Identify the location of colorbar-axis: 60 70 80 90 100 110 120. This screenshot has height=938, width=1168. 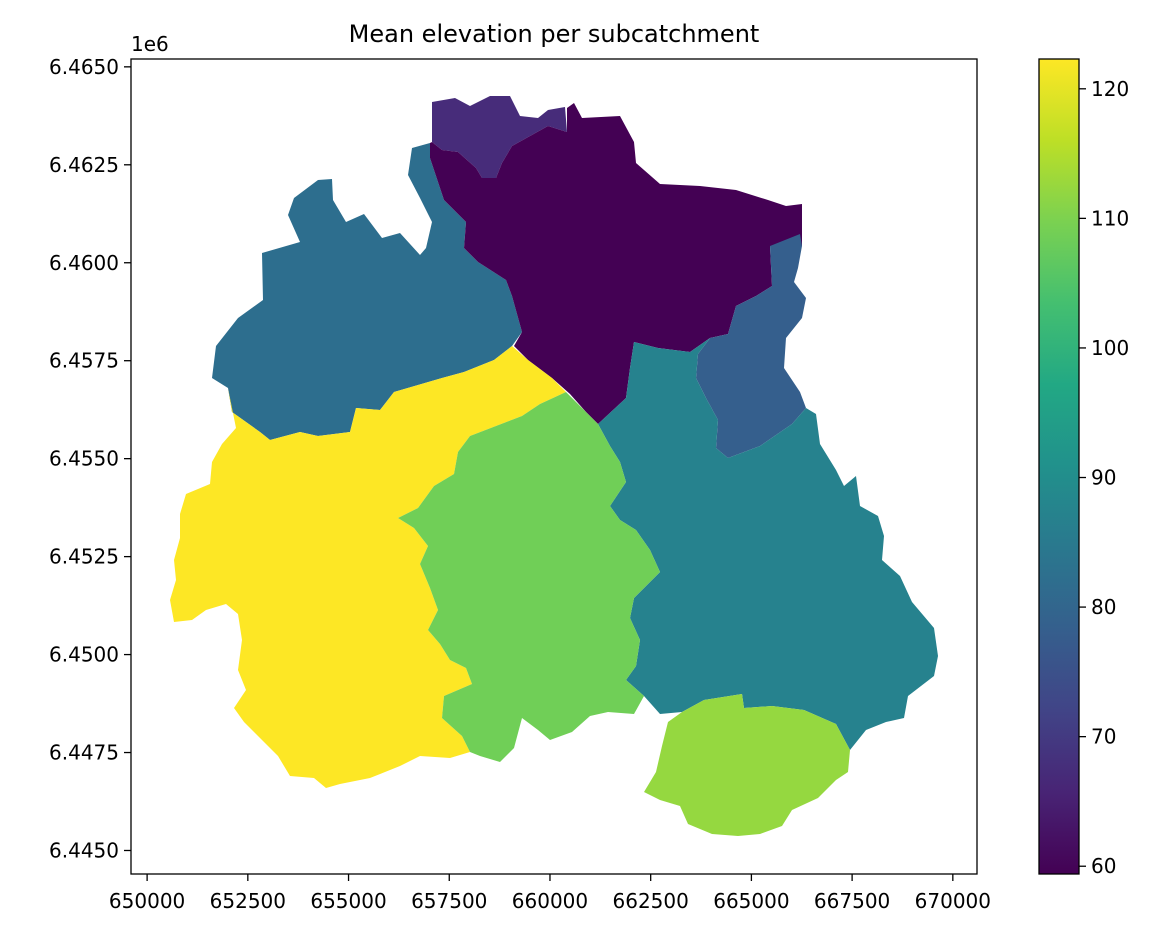
(1104, 477).